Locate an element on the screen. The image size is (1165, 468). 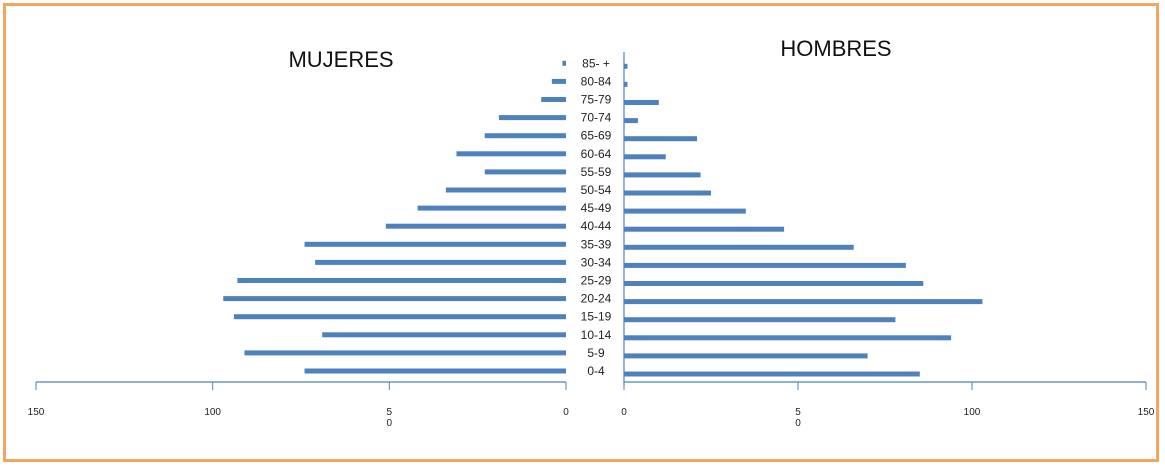
age-group-label: 25-29 is located at coordinates (596, 281).